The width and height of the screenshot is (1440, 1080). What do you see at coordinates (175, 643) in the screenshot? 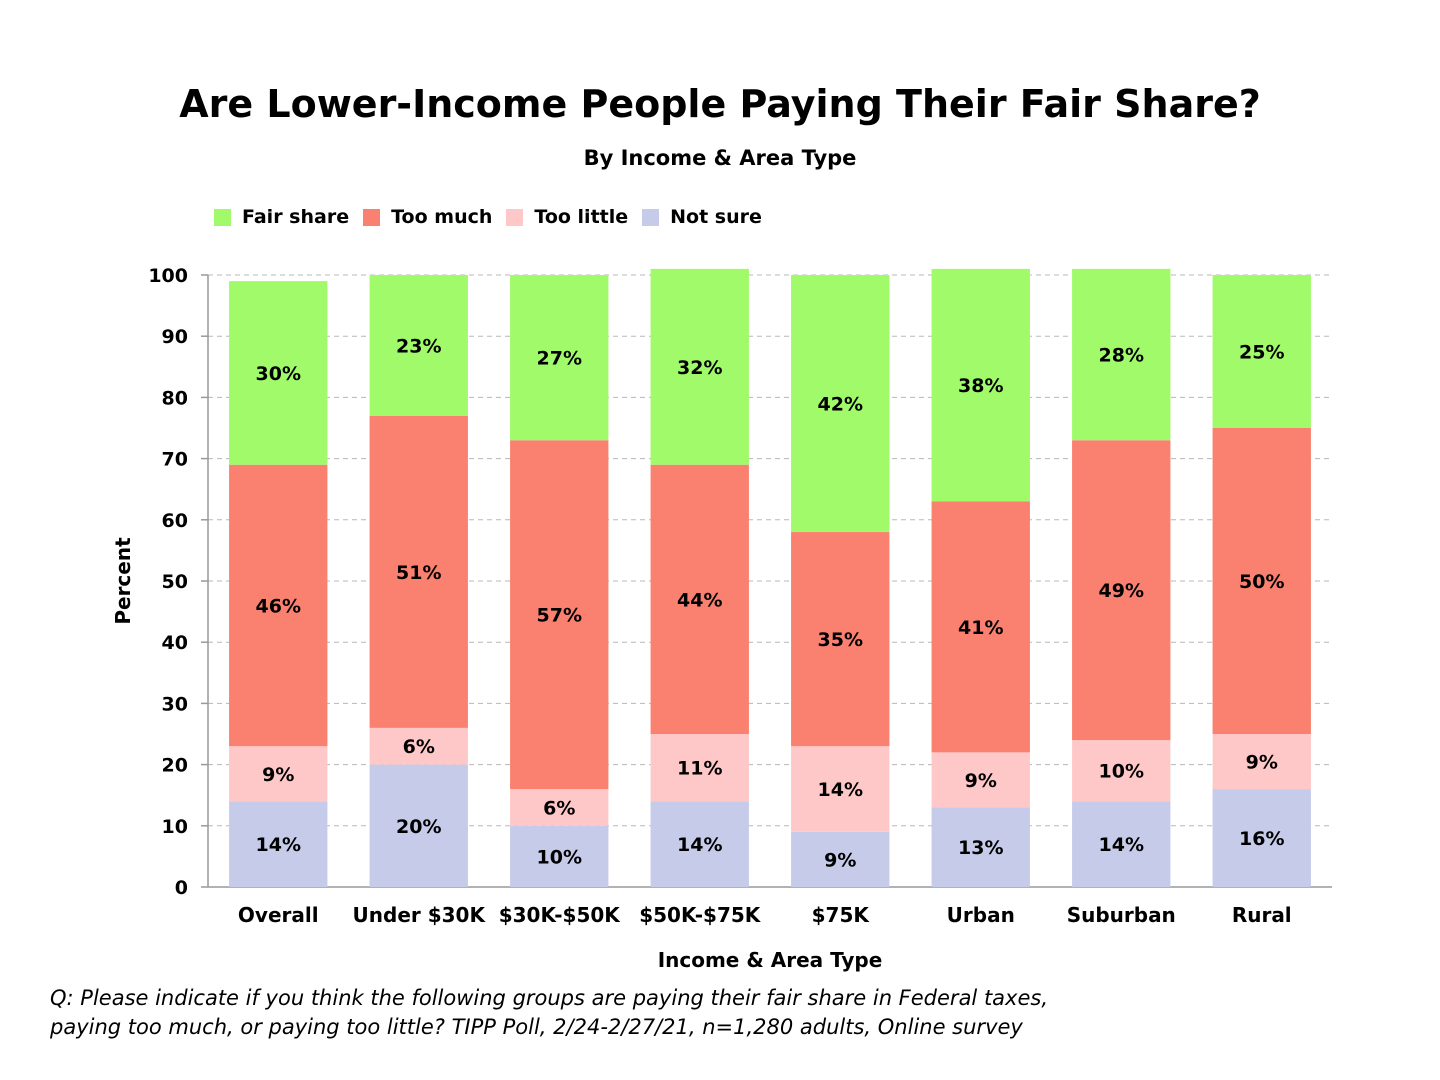
I see `y-tick-label: 40` at bounding box center [175, 643].